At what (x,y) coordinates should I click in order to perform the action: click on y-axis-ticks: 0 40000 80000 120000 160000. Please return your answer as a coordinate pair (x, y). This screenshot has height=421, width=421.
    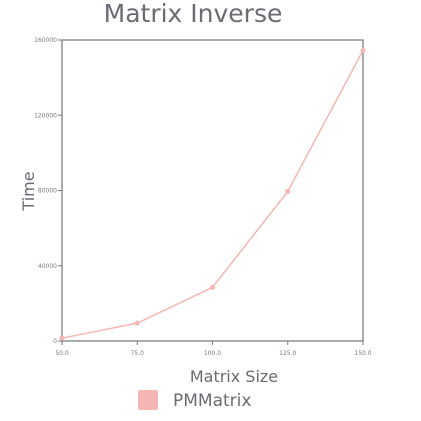
    Looking at the image, I should click on (48, 191).